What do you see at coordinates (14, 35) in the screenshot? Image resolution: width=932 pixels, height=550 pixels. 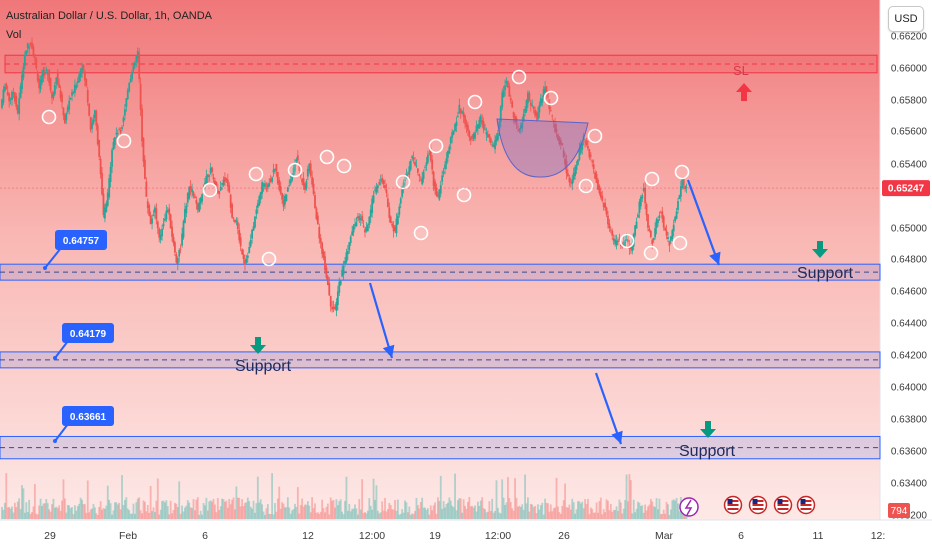 I see `volume-indicator-label: Vol` at bounding box center [14, 35].